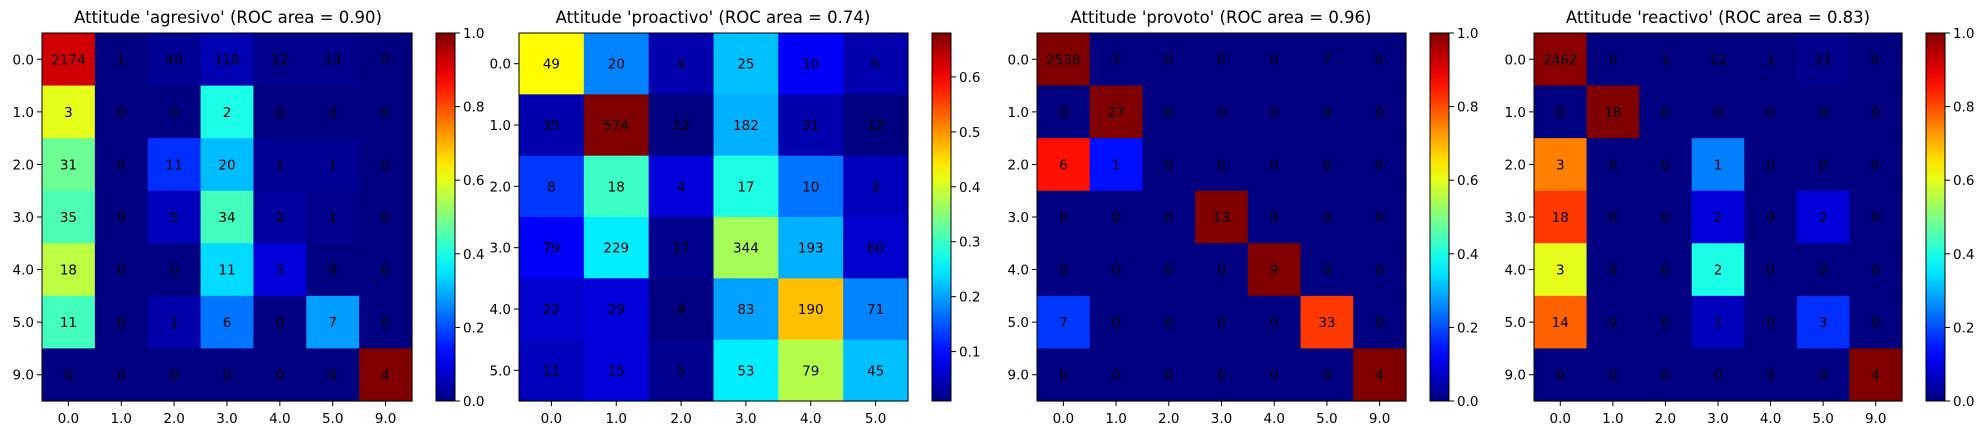 This screenshot has height=439, width=1984. What do you see at coordinates (616, 310) in the screenshot?
I see `cell-value-label: 29` at bounding box center [616, 310].